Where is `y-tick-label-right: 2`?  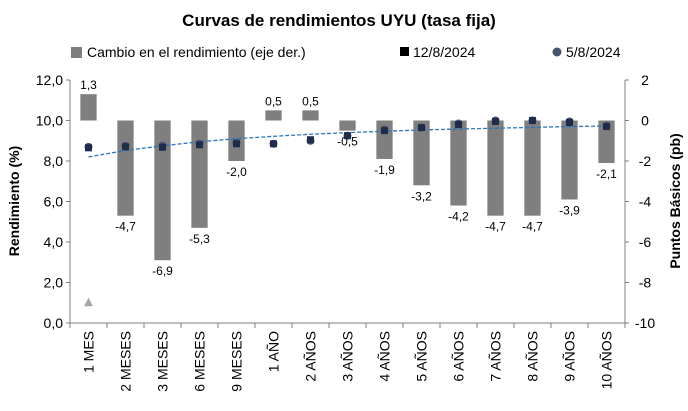 y-tick-label-right: 2 is located at coordinates (645, 80).